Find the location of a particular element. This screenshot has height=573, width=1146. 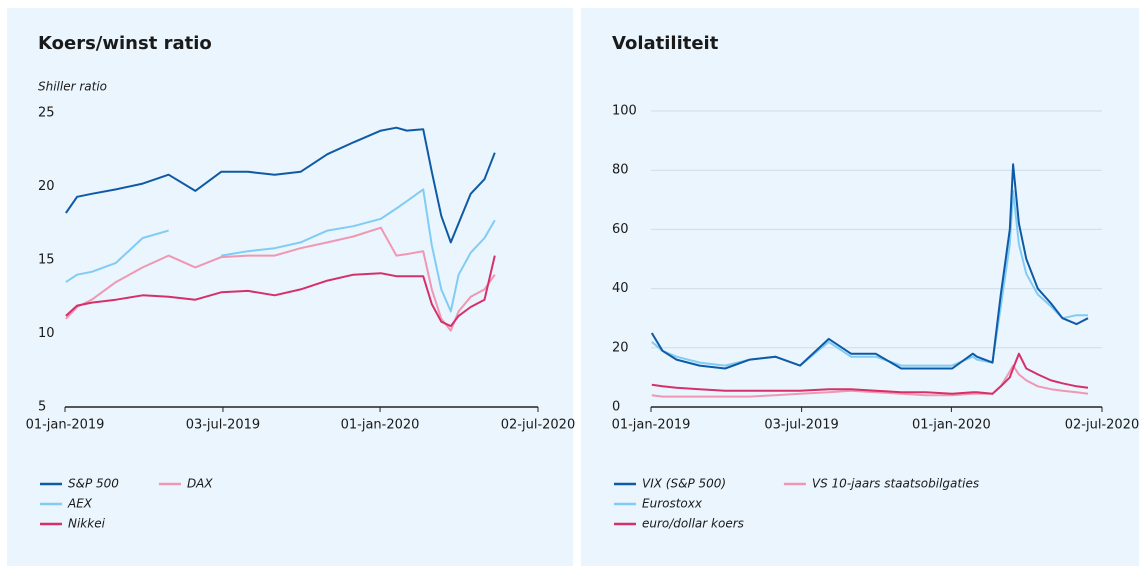

y-tick-label: 60 is located at coordinates (620, 229).